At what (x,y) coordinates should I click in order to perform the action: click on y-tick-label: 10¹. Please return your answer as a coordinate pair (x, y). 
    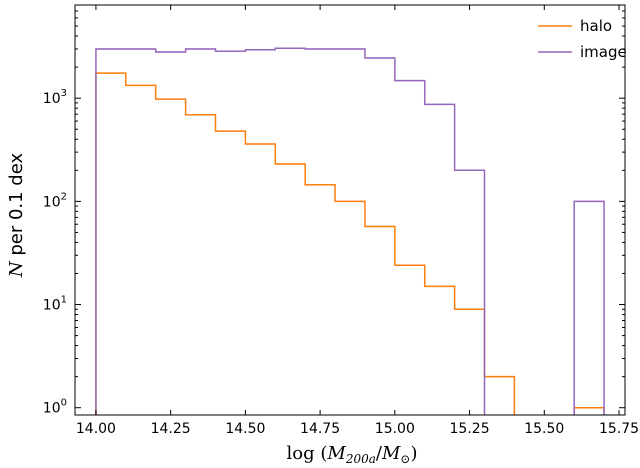
    Looking at the image, I should click on (55, 304).